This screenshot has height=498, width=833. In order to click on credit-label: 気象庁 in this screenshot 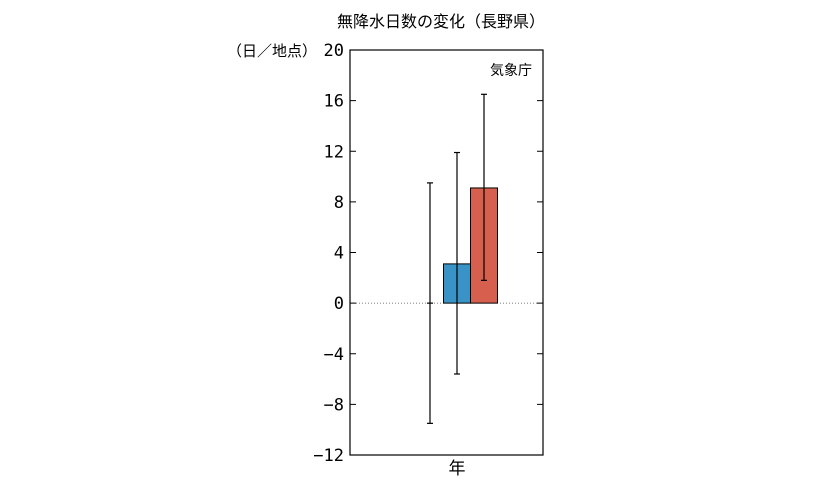, I will do `click(511, 71)`.